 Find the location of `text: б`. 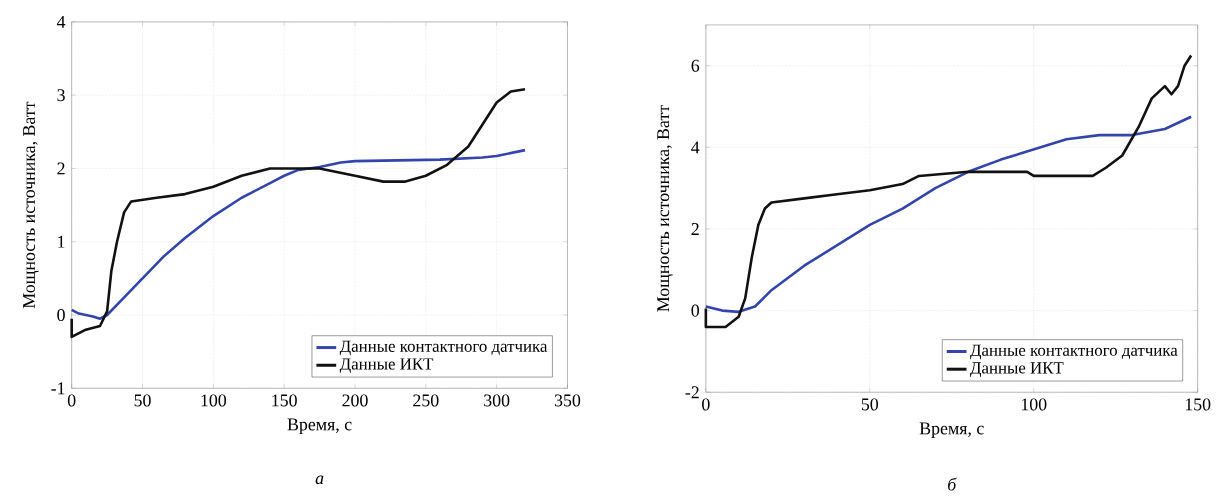

text: б is located at coordinates (952, 484).